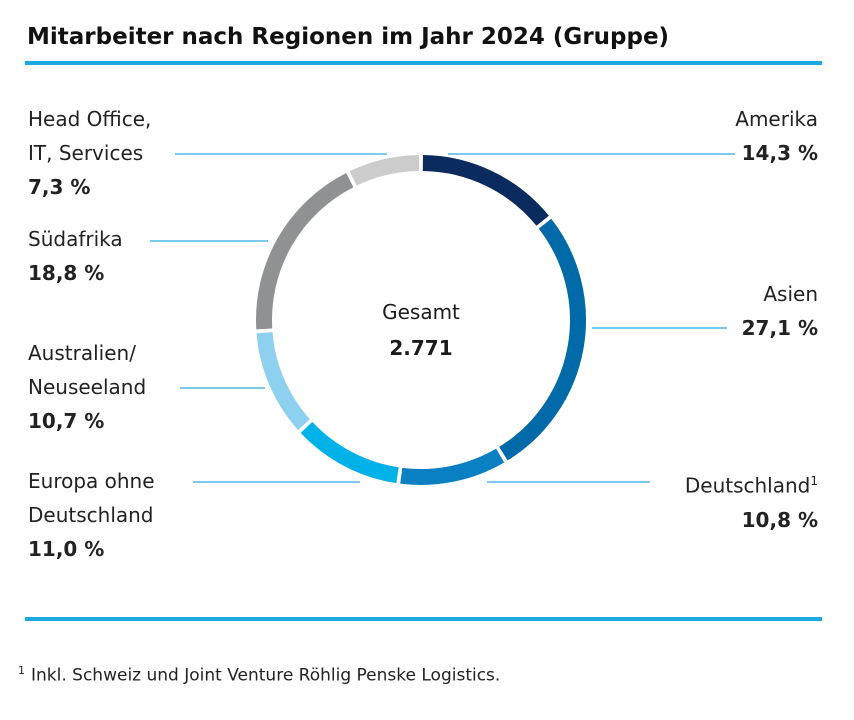 This screenshot has height=720, width=854. Describe the element at coordinates (423, 63) in the screenshot. I see `top-rule` at that location.